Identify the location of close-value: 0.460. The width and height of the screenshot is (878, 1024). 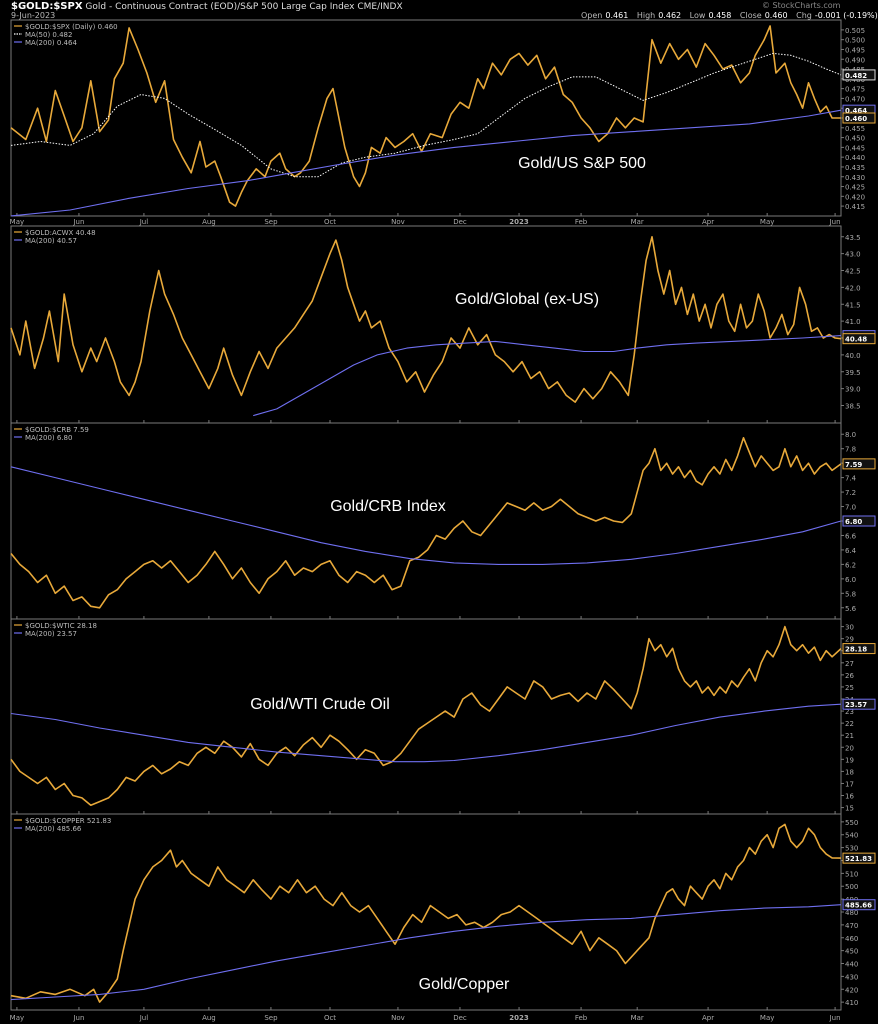
(776, 15).